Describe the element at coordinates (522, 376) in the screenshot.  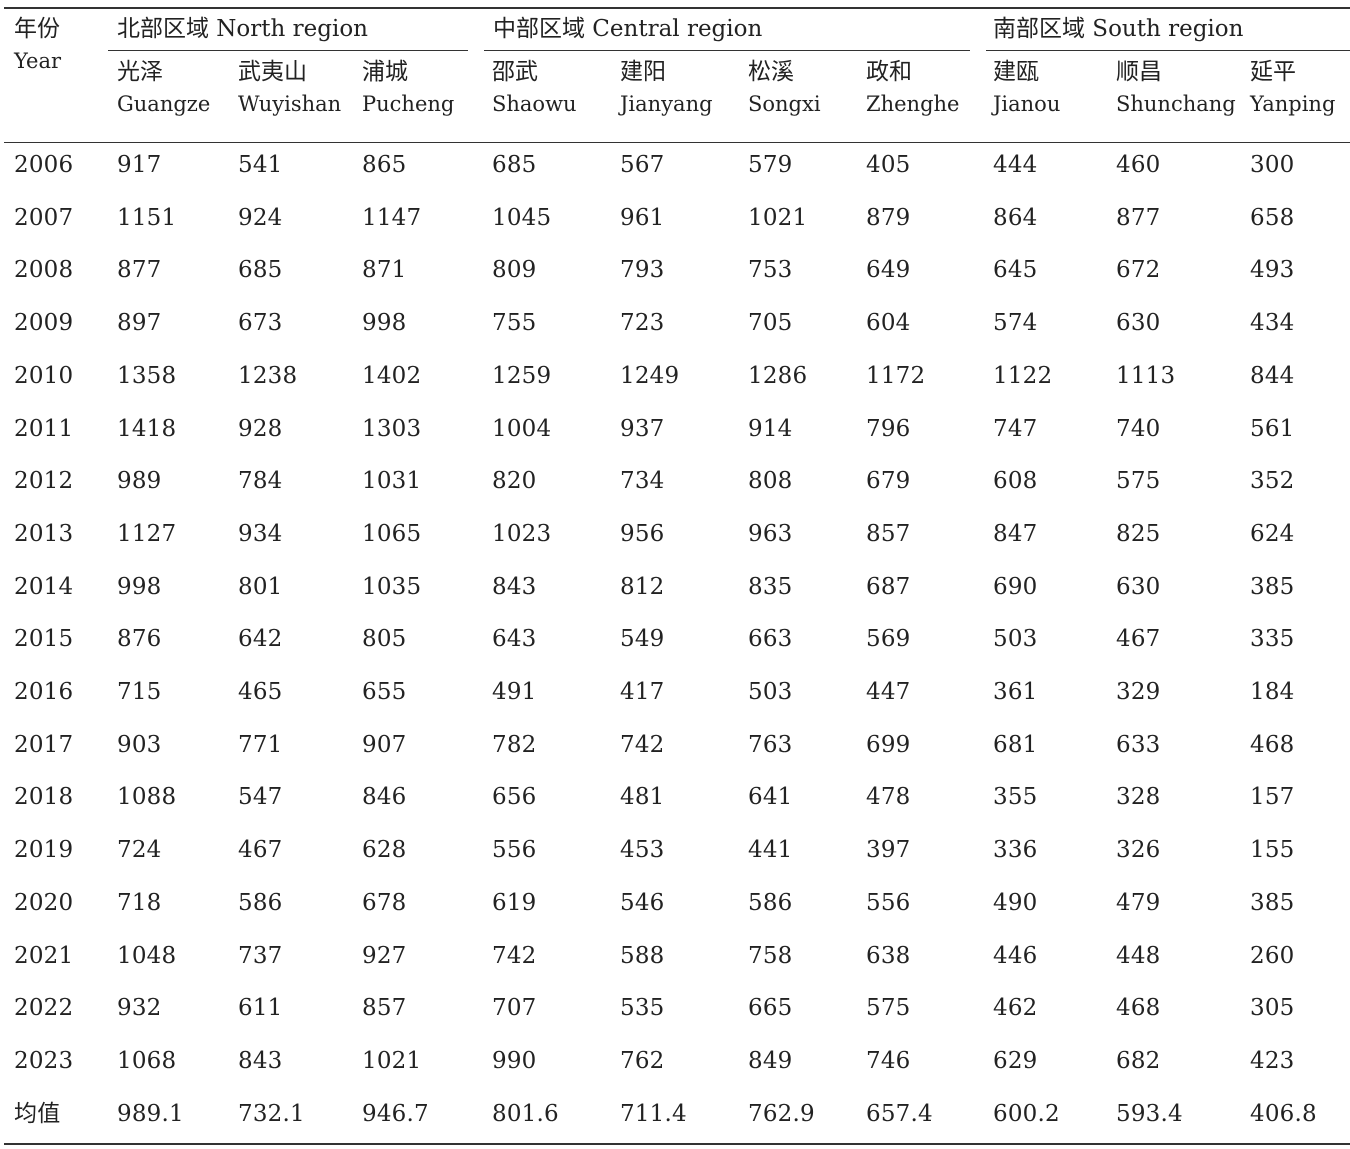
I see `table-cell: 1259` at that location.